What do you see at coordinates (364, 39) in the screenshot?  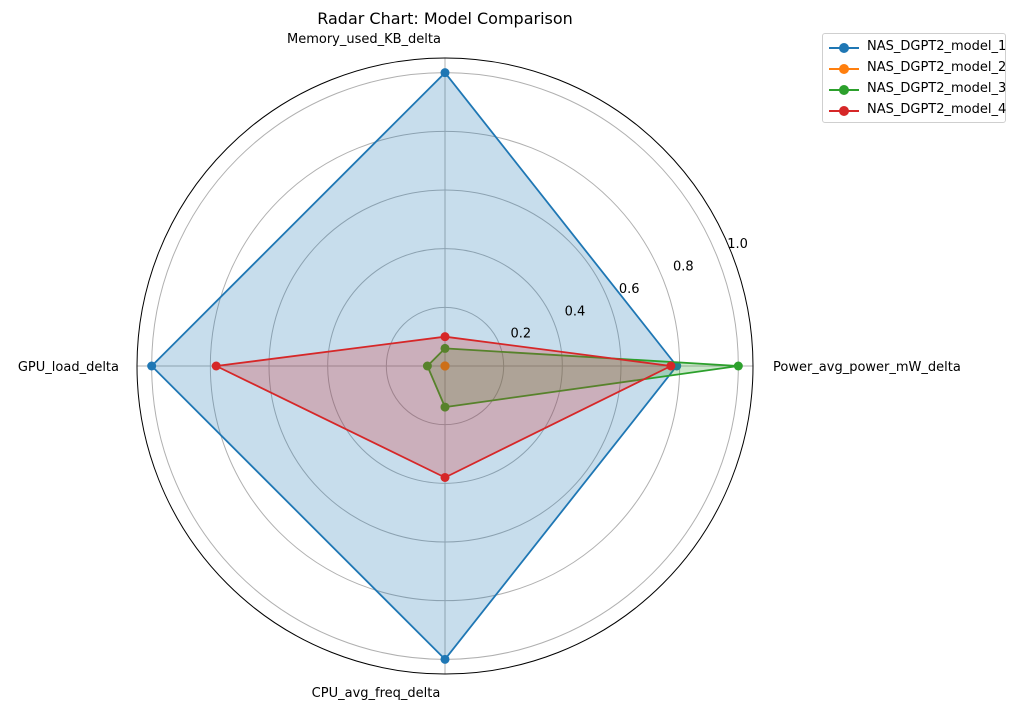 I see `axis-label-memory: Memory_used_KB_delta` at bounding box center [364, 39].